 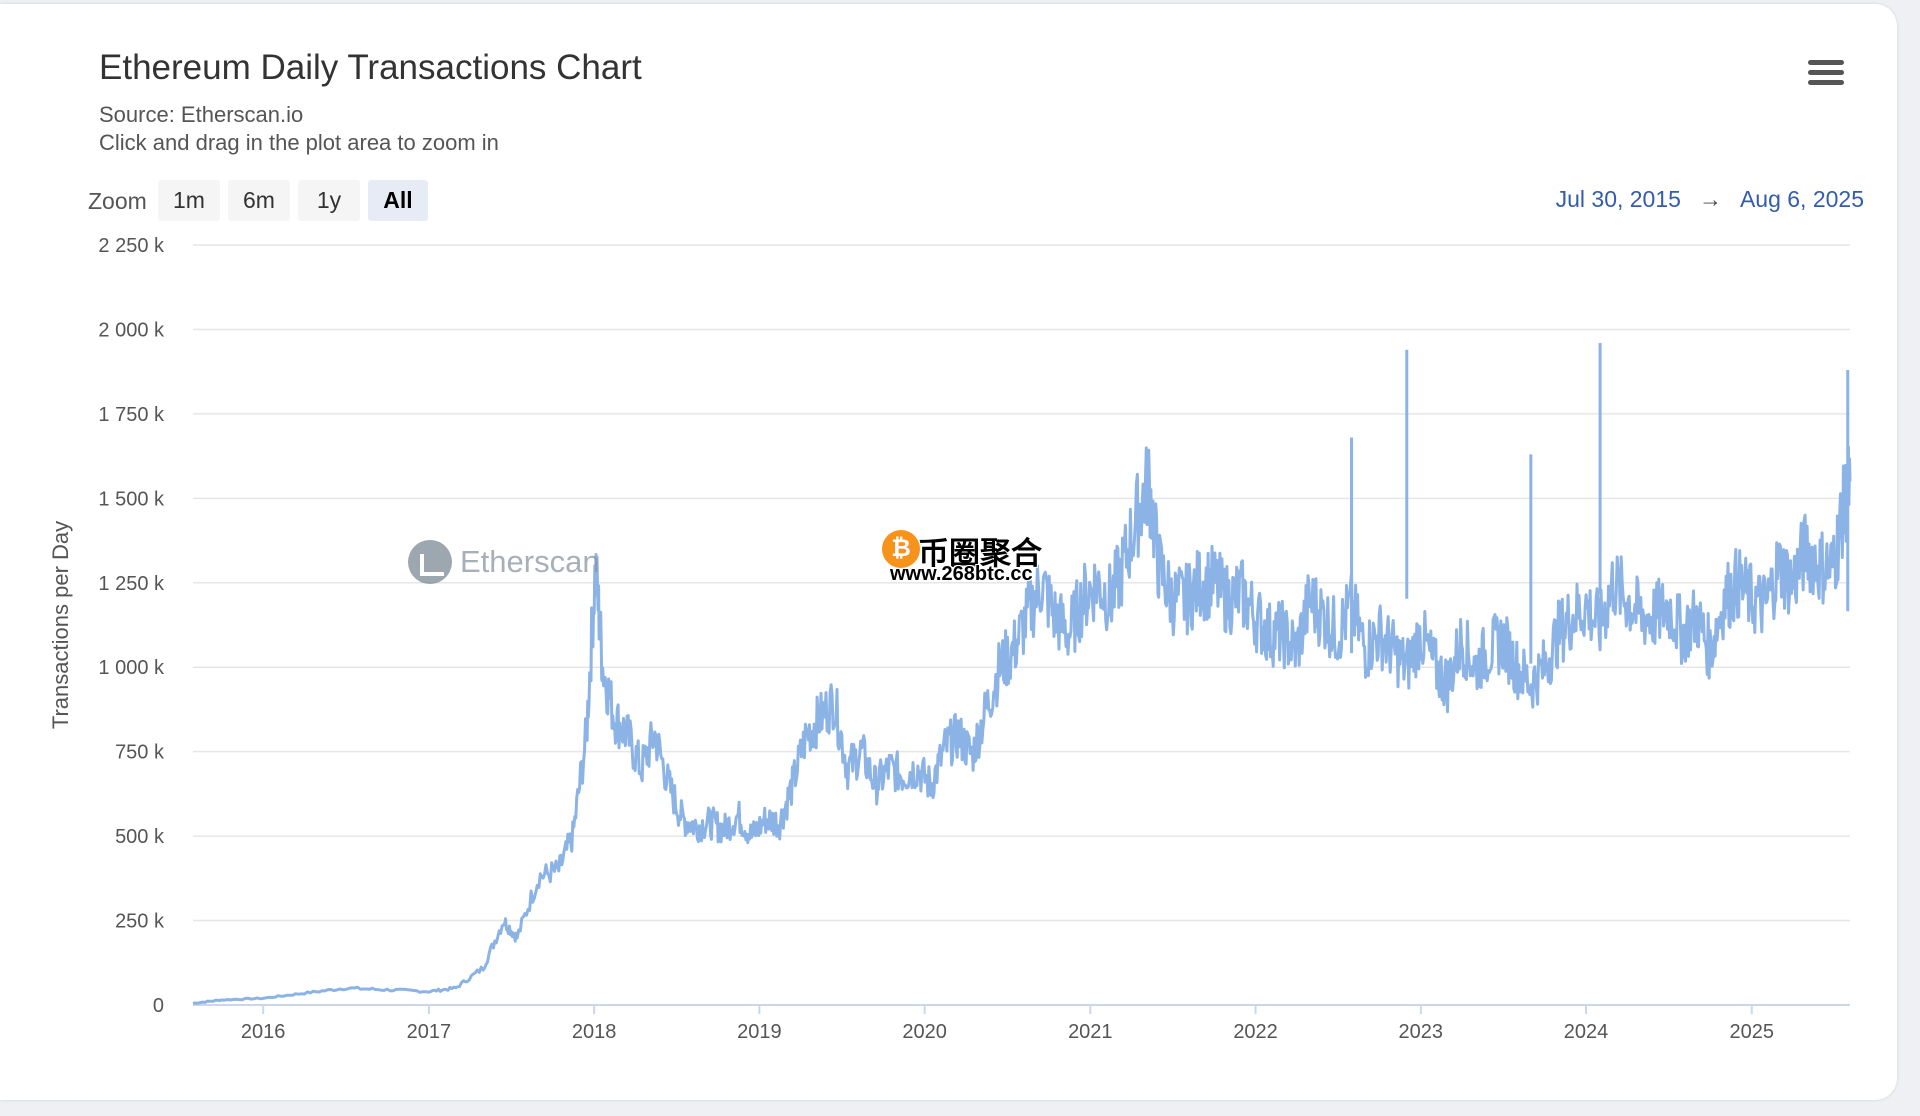 What do you see at coordinates (189, 200) in the screenshot?
I see `zoom-1m-button: 1m` at bounding box center [189, 200].